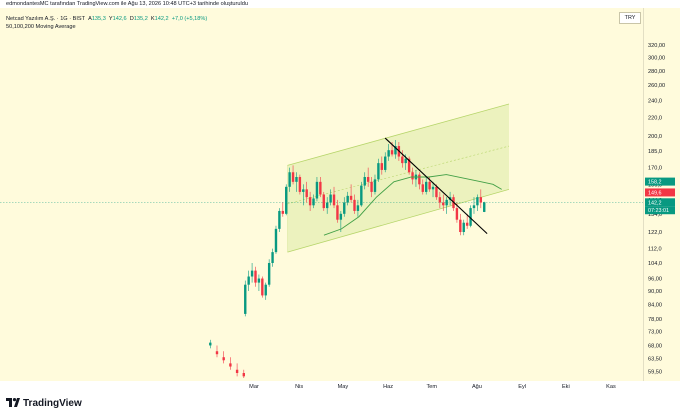  Describe the element at coordinates (388, 387) in the screenshot. I see `x-tick-label: Haz` at that location.